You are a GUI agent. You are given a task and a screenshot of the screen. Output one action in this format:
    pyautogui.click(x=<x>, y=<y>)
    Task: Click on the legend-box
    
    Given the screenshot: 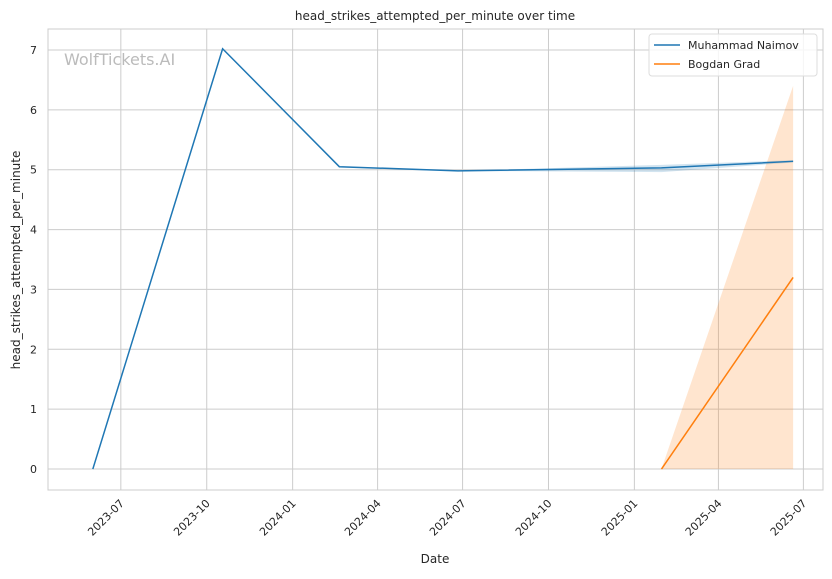 What is the action you would take?
    pyautogui.click(x=733, y=55)
    